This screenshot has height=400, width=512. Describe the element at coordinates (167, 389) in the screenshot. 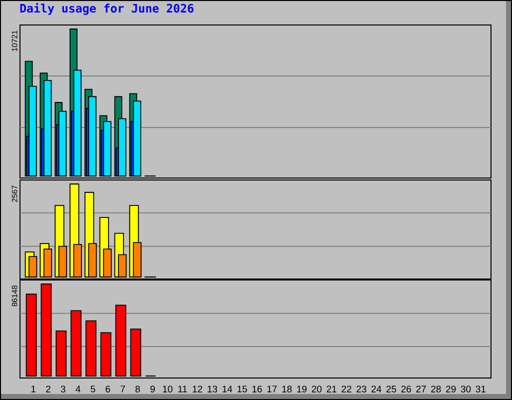

I see `x-tick-label: 10` at that location.